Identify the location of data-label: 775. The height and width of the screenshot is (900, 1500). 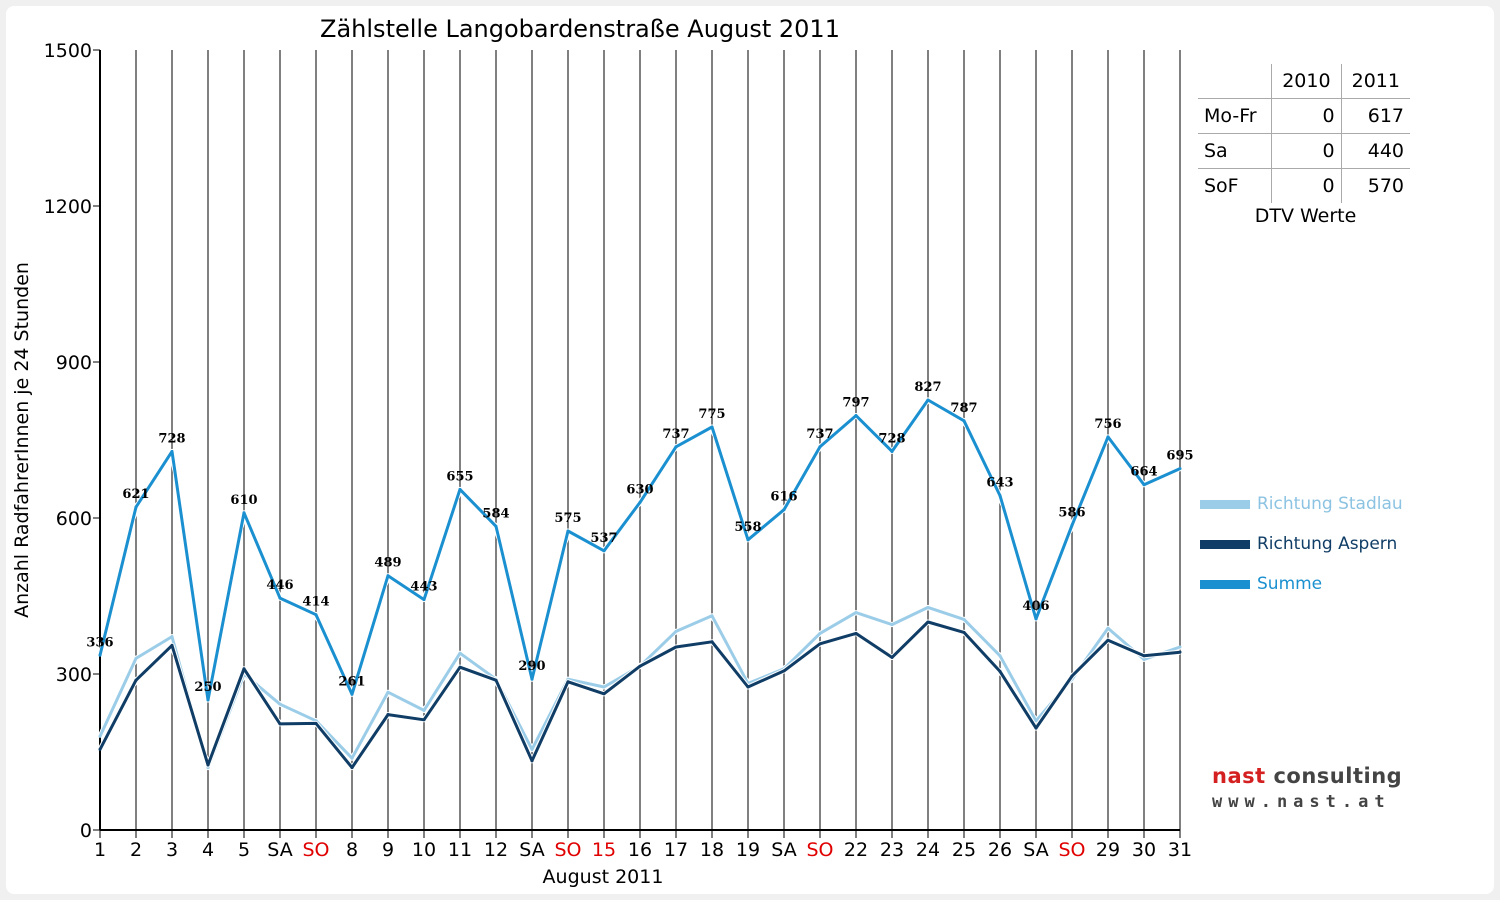
(711, 414).